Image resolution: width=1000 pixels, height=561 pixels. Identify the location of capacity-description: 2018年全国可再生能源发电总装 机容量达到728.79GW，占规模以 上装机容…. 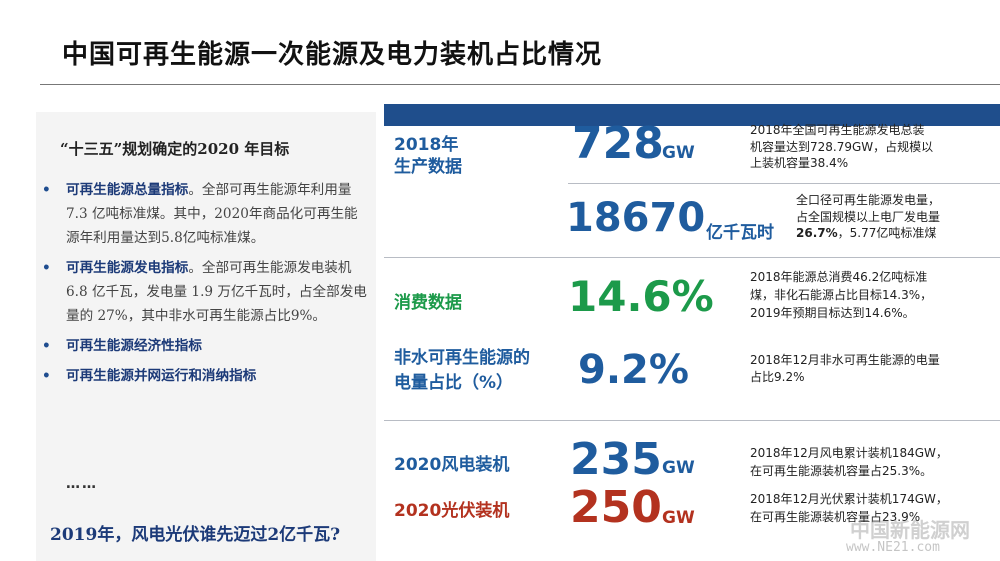
(865, 147).